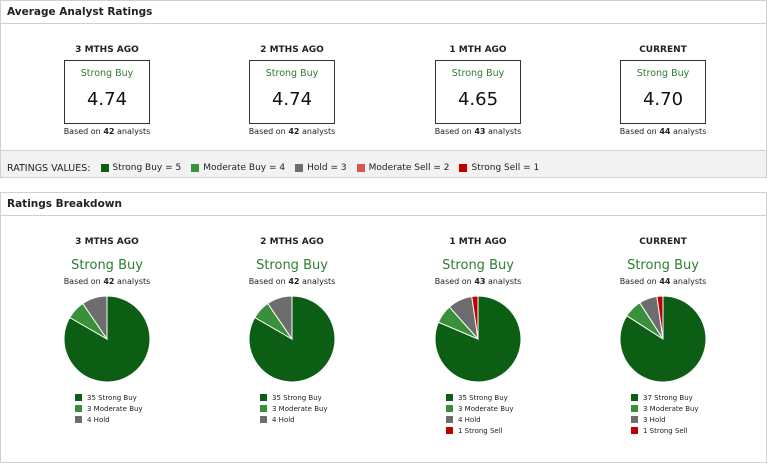 Image resolution: width=768 pixels, height=473 pixels. What do you see at coordinates (663, 99) in the screenshot?
I see `rating-score: 4.70` at bounding box center [663, 99].